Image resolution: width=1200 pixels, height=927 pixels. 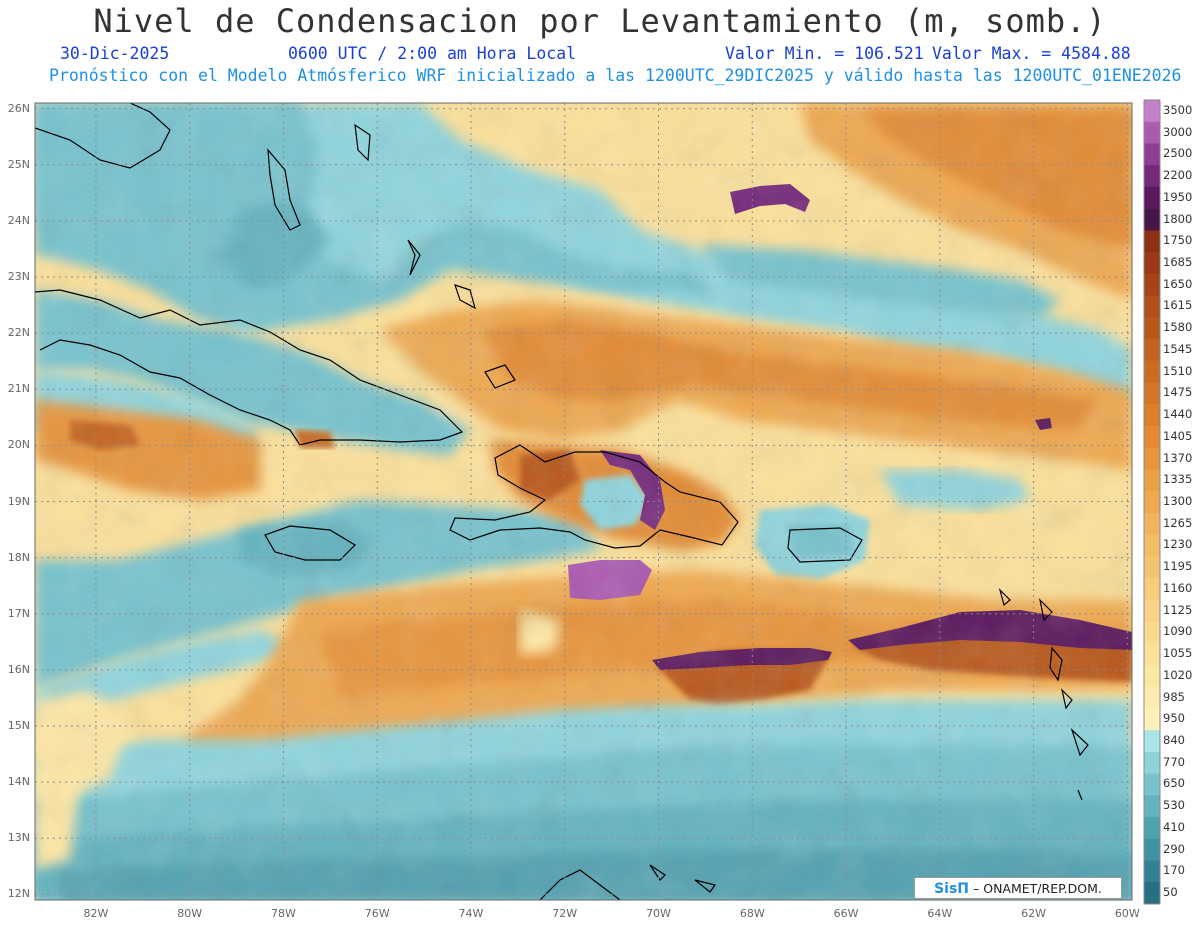 What do you see at coordinates (432, 53) in the screenshot?
I see `forecast-time: 0600 UTC / 2:00 am Hora Local` at bounding box center [432, 53].